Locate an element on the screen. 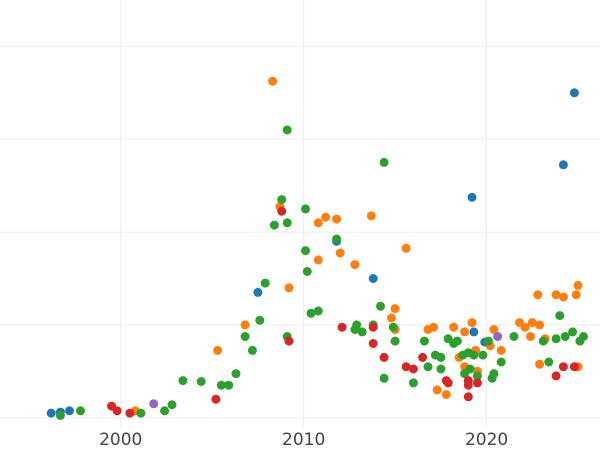  x-tick-label-2010: 2010 is located at coordinates (303, 440).